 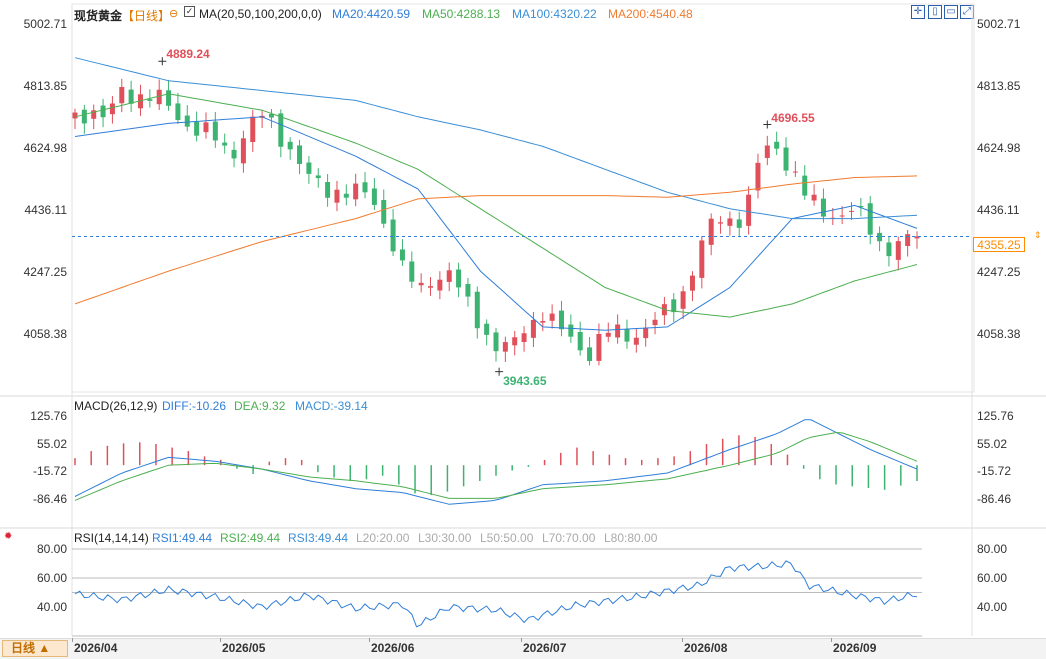 What do you see at coordinates (8, 536) in the screenshot?
I see `rsi-settings-icon: ✹` at bounding box center [8, 536].